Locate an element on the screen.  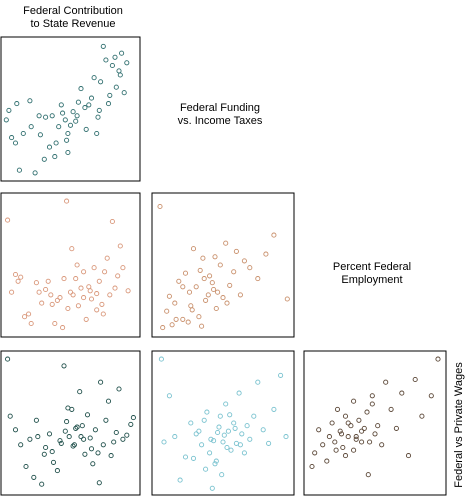
panel-row3-col1-points is located at coordinates (70, 421).